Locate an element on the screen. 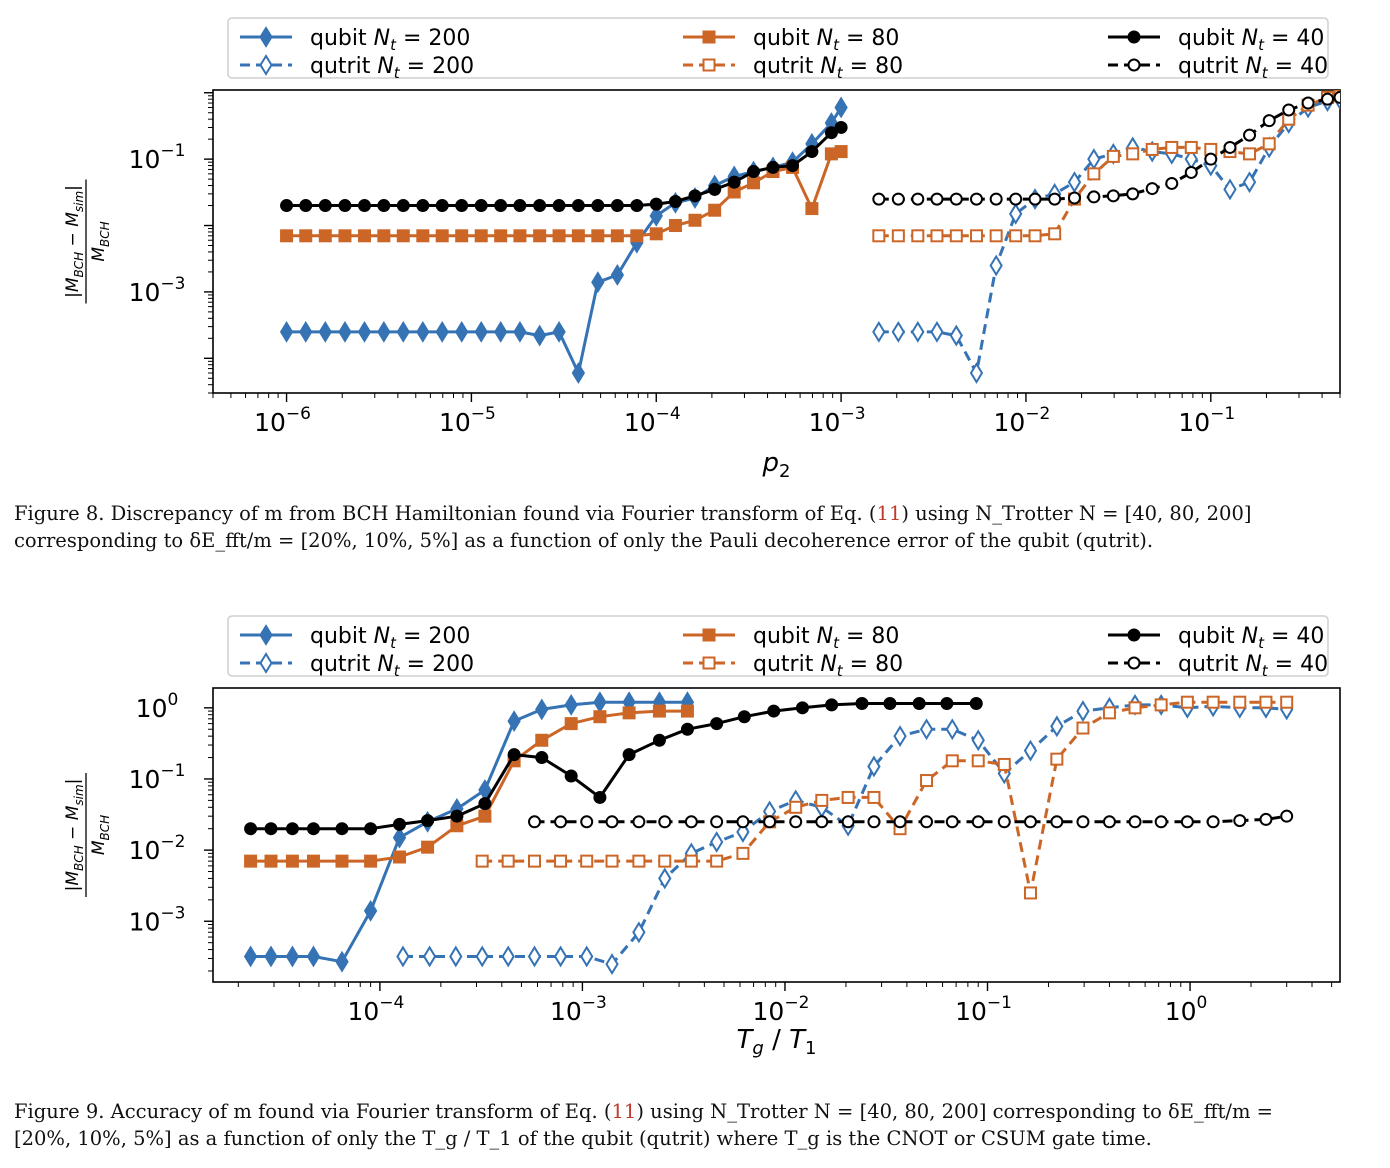 The height and width of the screenshot is (1168, 1390). fig8-eq-ref: 11 is located at coordinates (889, 513).